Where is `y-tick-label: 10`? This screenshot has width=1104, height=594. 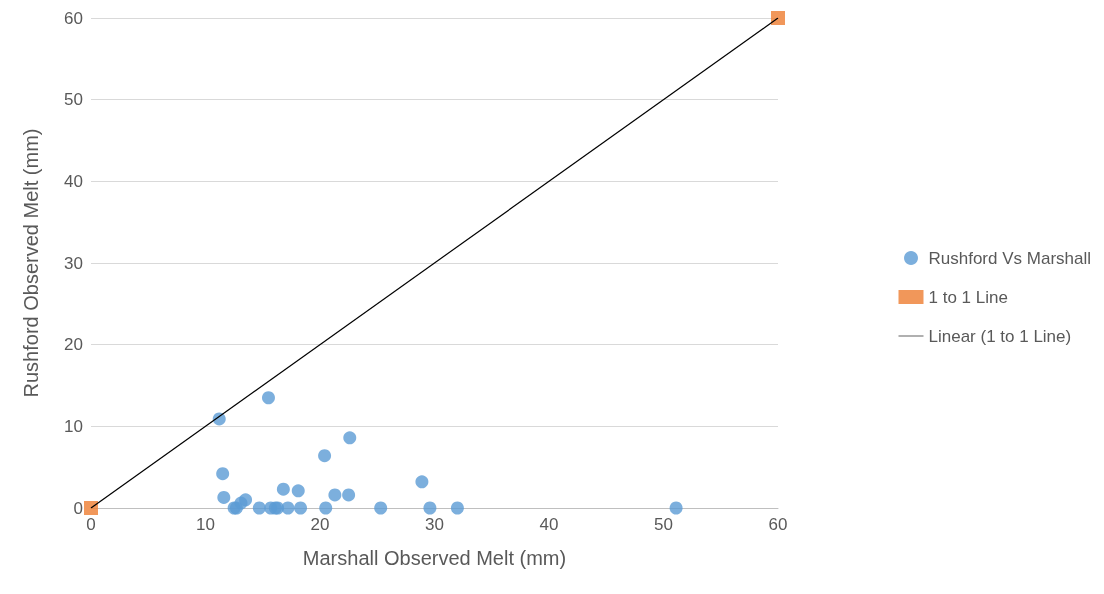 y-tick-label: 10 is located at coordinates (73, 426).